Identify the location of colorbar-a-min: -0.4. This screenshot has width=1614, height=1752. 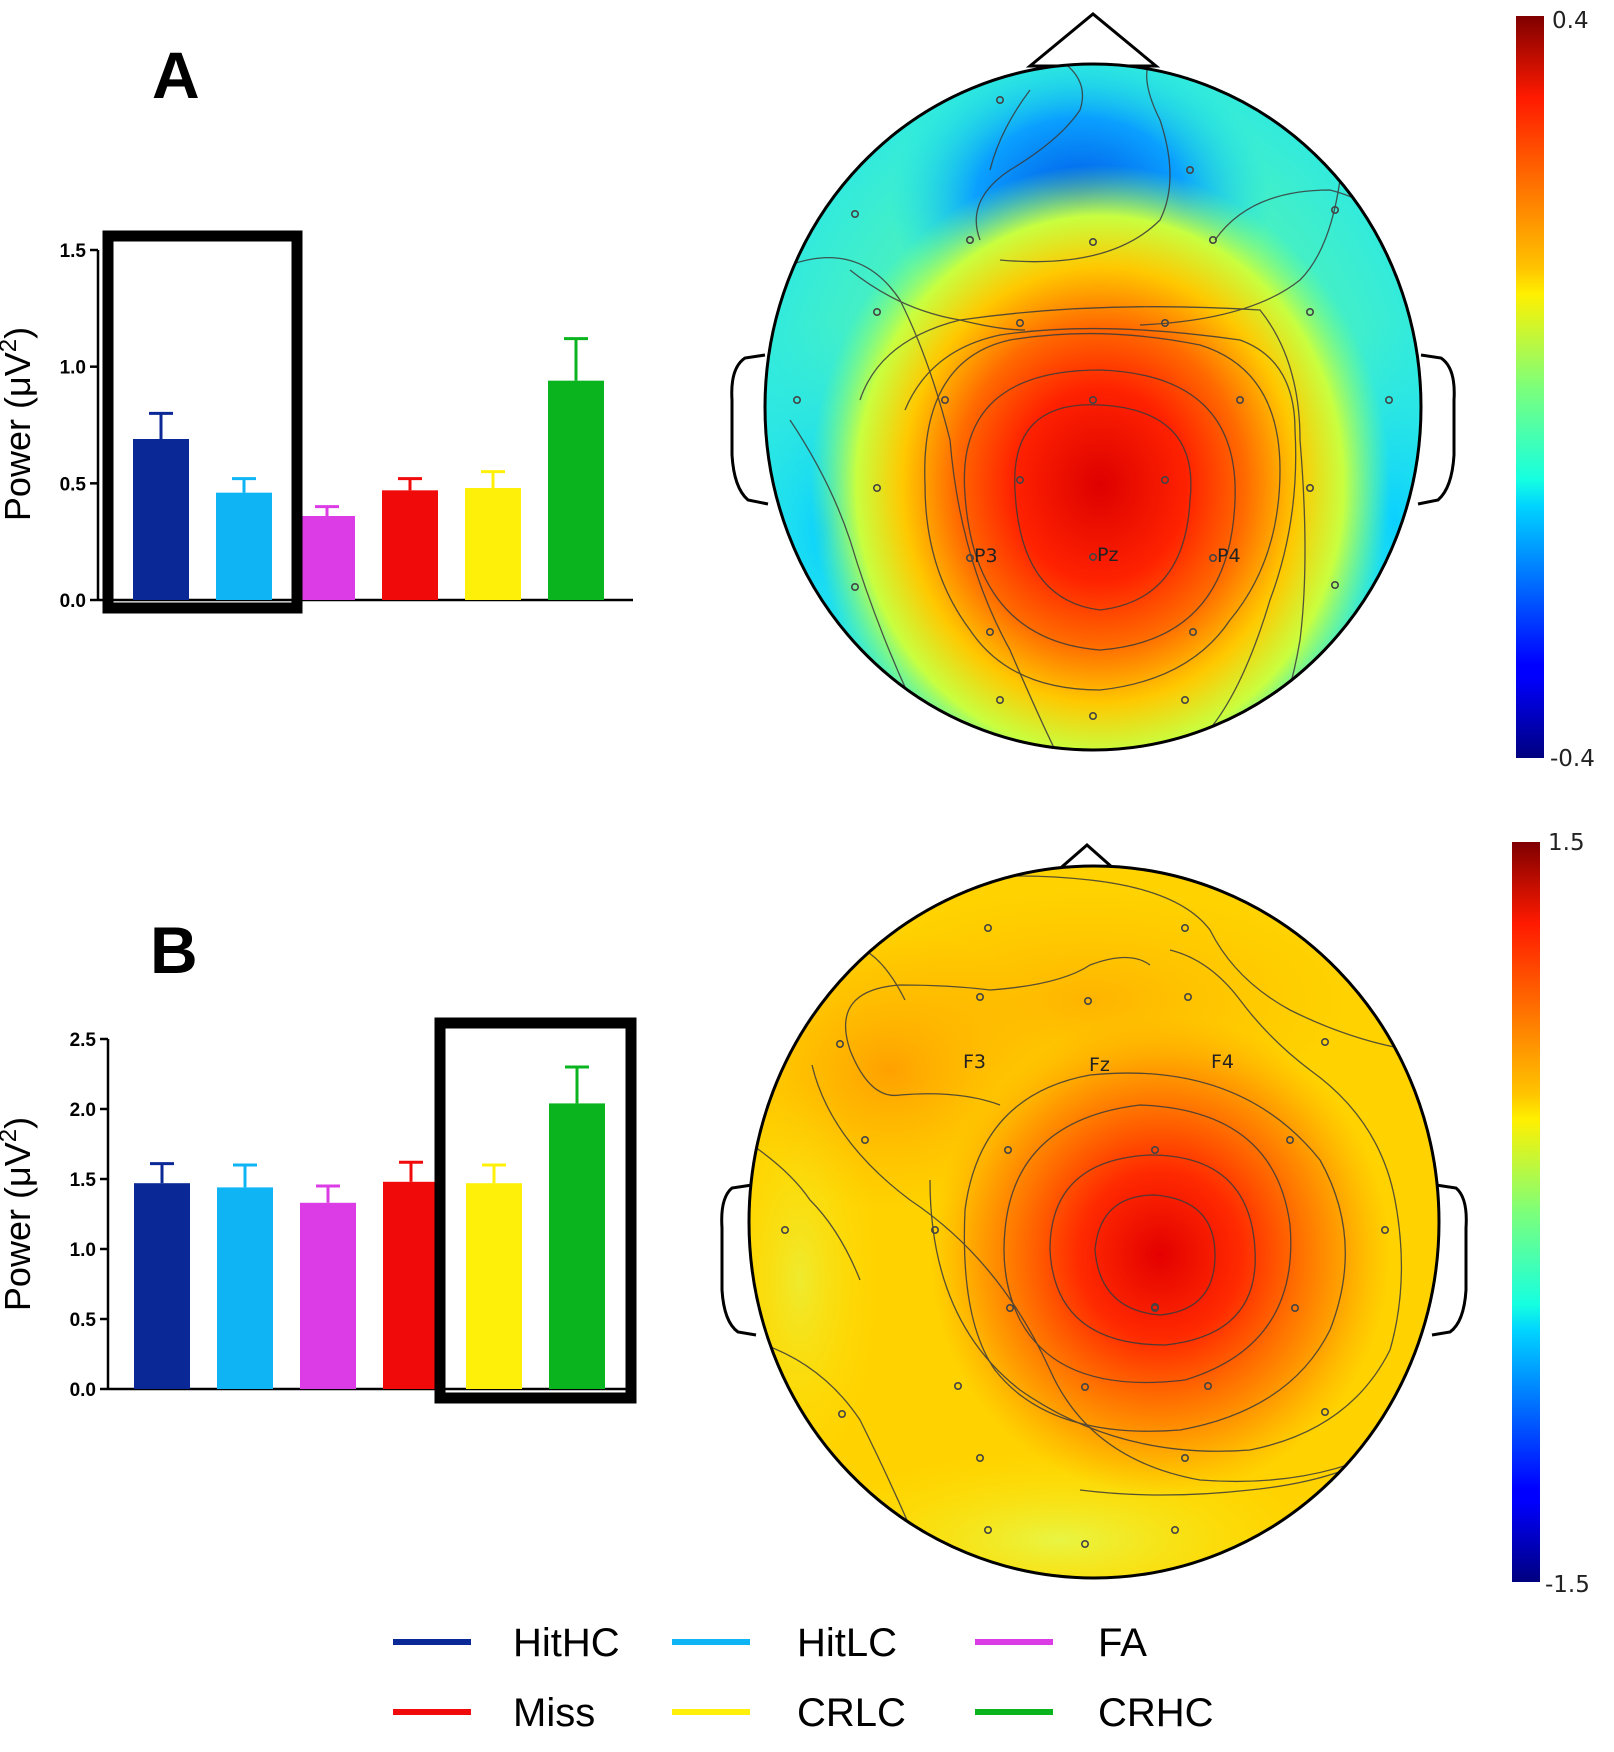
(1572, 759).